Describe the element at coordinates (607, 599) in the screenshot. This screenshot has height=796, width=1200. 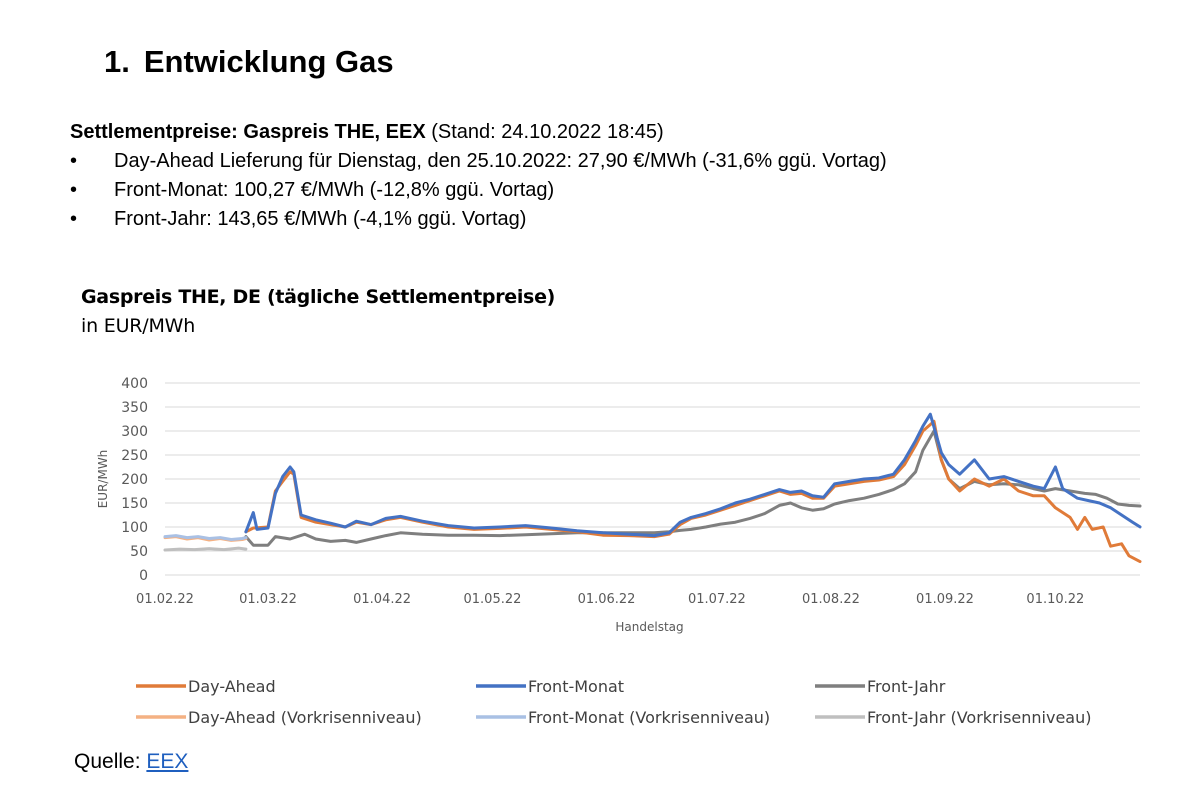
I see `x-tick-label: 01.06.22` at that location.